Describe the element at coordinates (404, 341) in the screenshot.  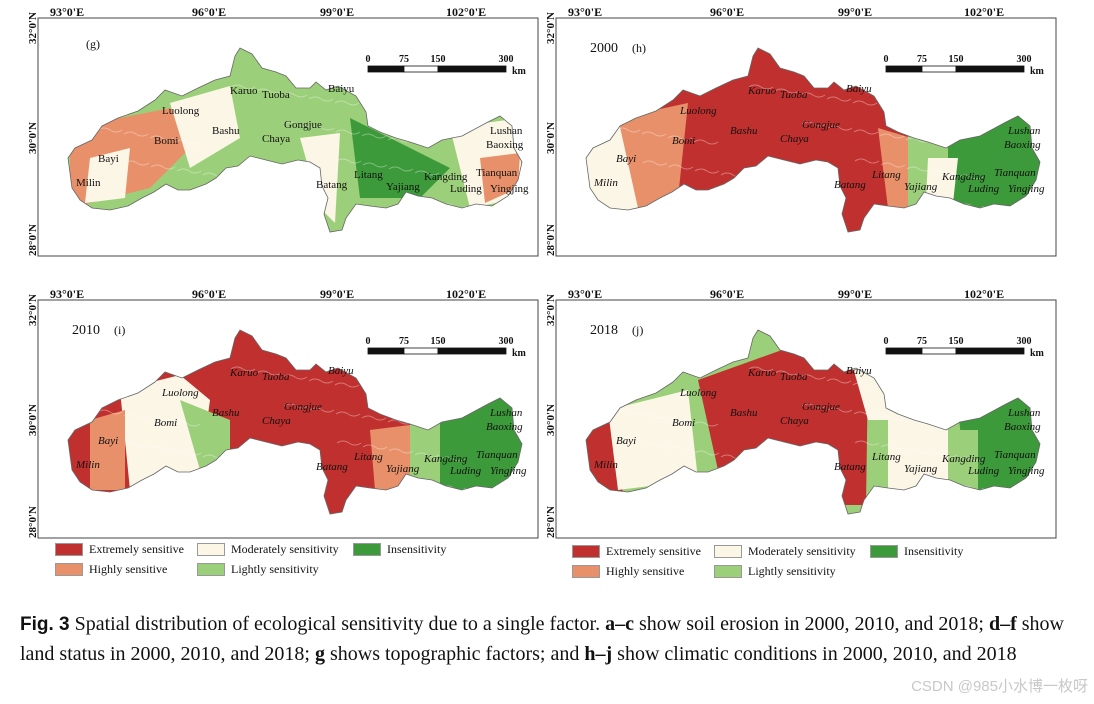
I see `scale-tick: 75` at that location.